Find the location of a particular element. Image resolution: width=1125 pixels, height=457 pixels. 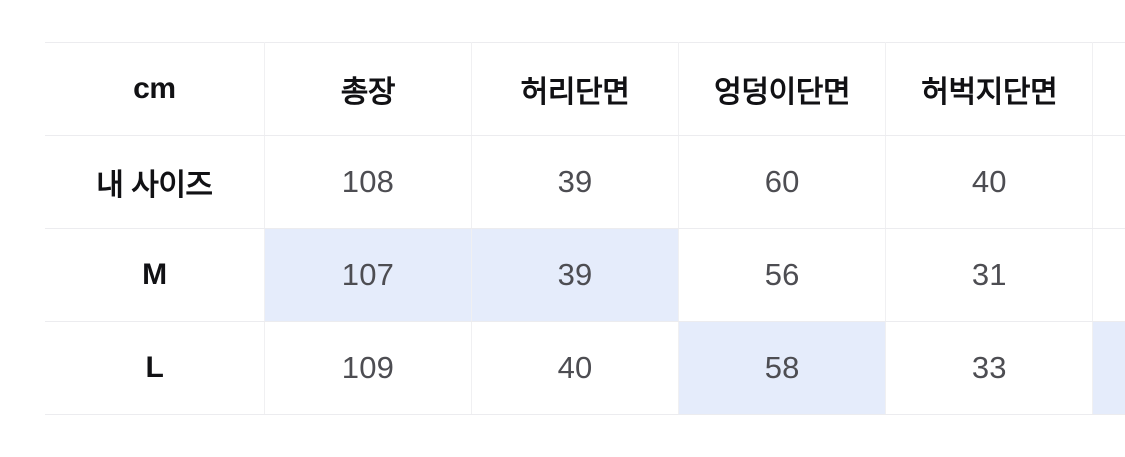

row-header-size-l: L is located at coordinates (155, 368).